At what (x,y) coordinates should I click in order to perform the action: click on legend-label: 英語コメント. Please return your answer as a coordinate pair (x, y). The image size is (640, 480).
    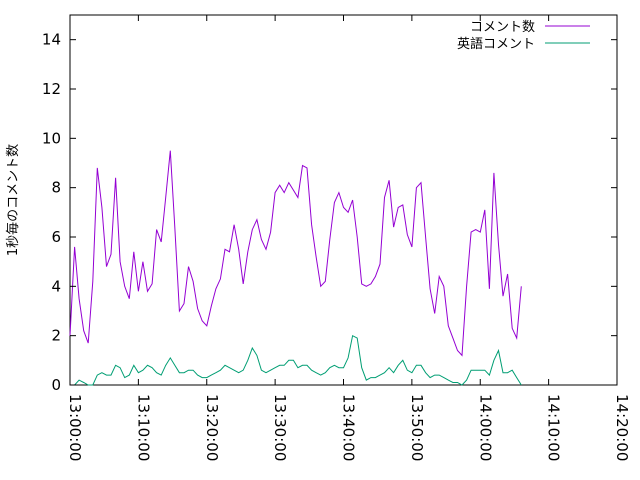
    Looking at the image, I should click on (496, 44).